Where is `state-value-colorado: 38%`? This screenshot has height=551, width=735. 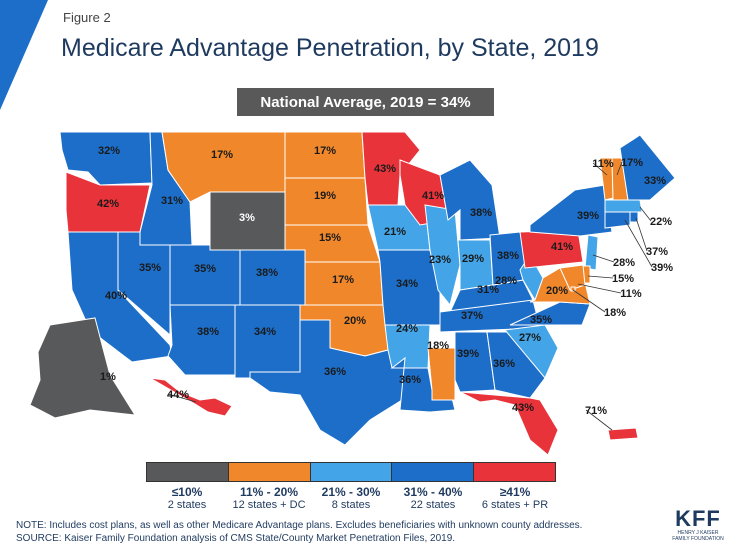
state-value-colorado: 38% is located at coordinates (267, 273).